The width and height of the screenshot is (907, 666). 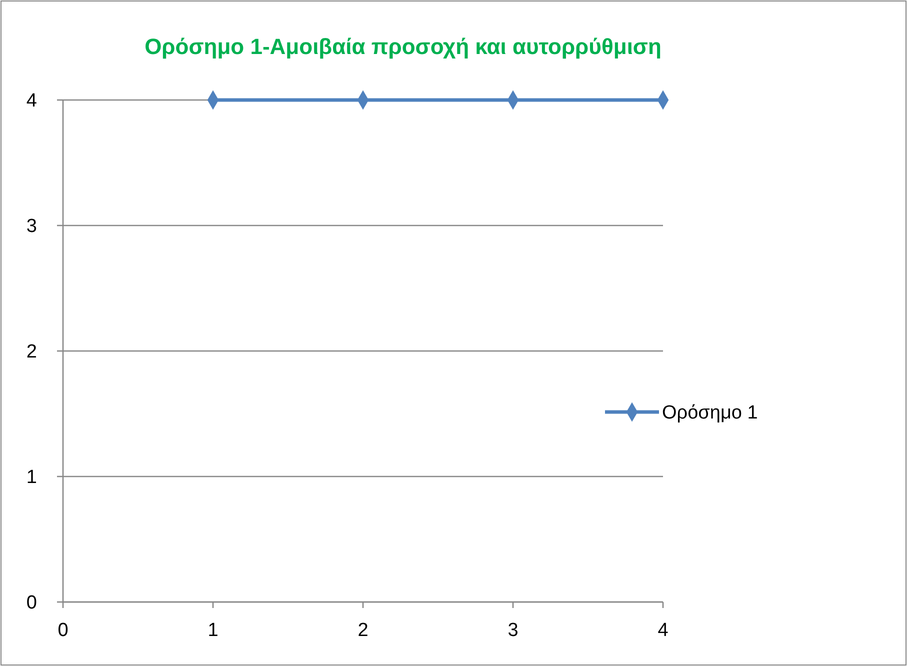 What do you see at coordinates (63, 630) in the screenshot?
I see `x-tick-label: 0` at bounding box center [63, 630].